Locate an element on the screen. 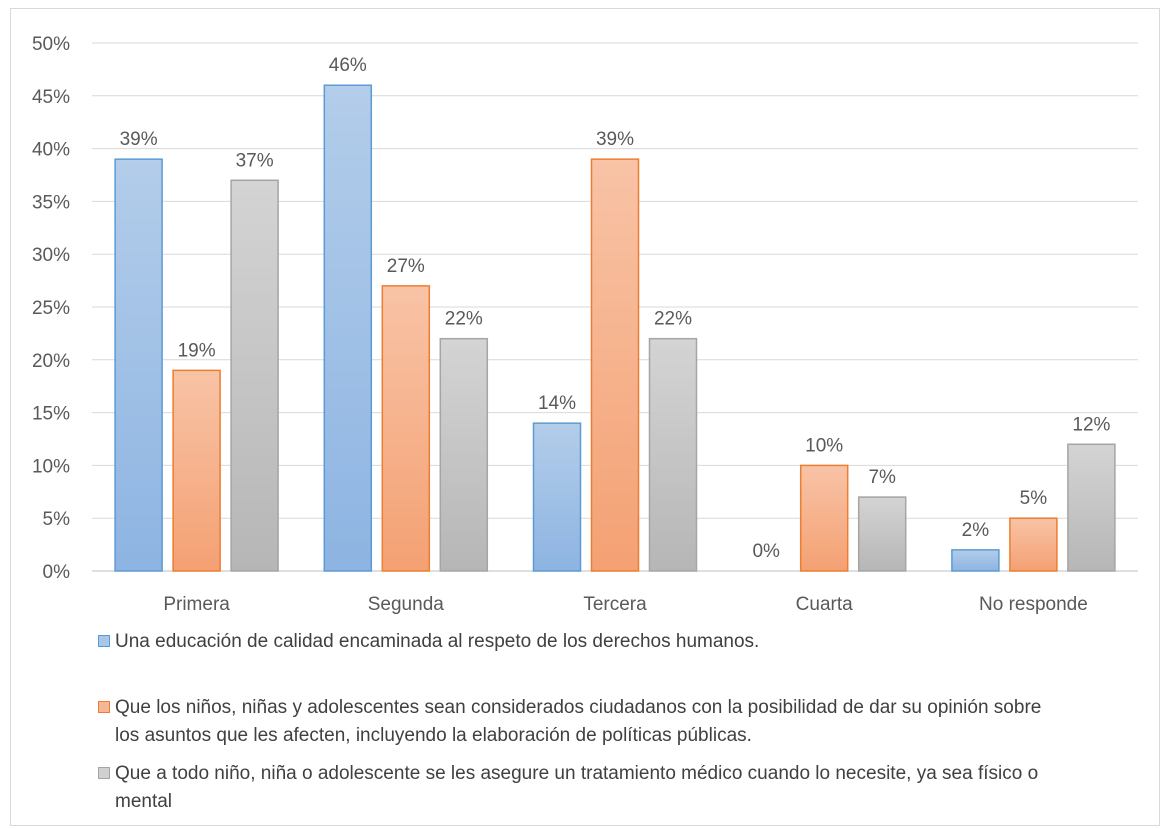 This screenshot has height=829, width=1163. category-label: No responde is located at coordinates (1033, 604).